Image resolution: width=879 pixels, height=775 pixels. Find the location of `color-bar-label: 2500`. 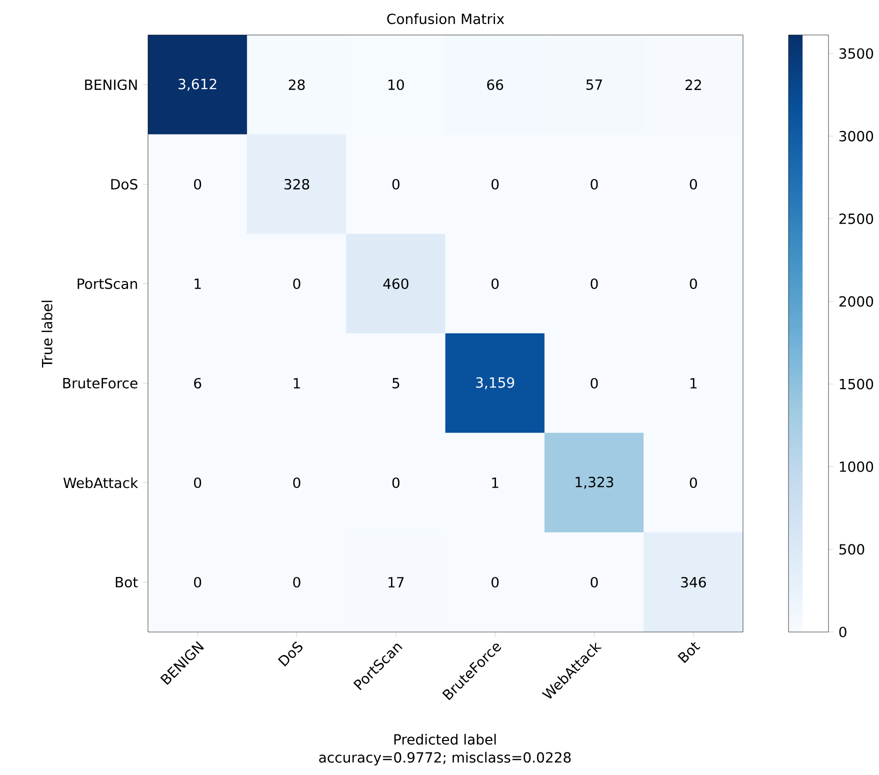

color-bar-label: 2500 is located at coordinates (856, 218).